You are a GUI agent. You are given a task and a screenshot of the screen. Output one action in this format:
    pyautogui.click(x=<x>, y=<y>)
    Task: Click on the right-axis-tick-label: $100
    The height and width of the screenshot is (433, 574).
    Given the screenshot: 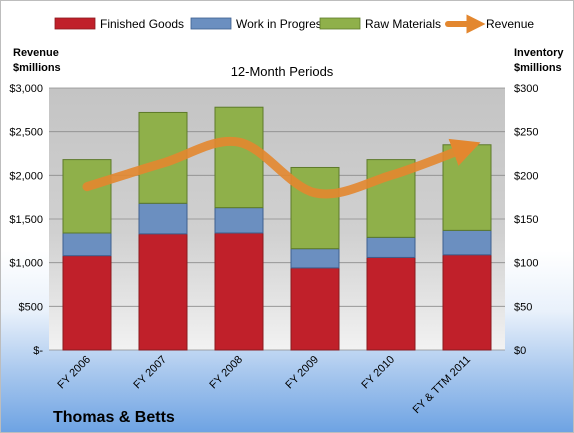 What is the action you would take?
    pyautogui.click(x=526, y=264)
    